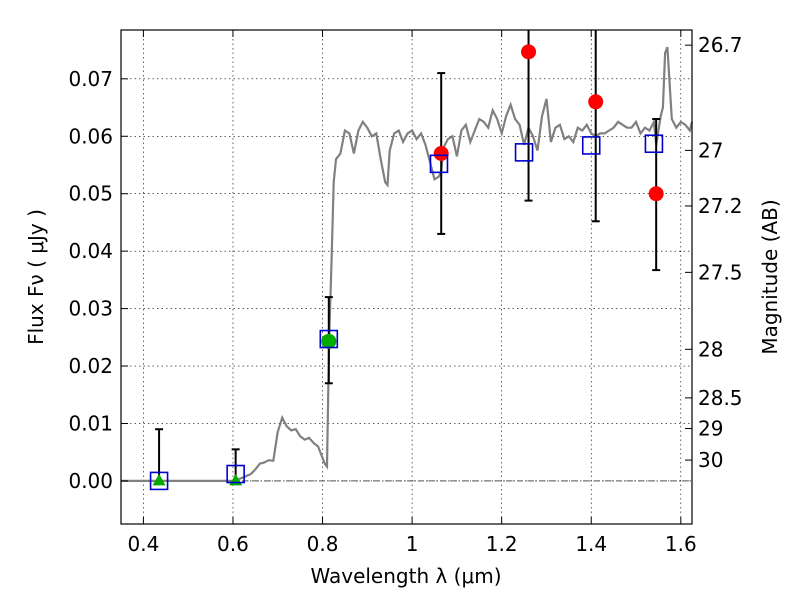 This screenshot has width=800, height=600. Describe the element at coordinates (90, 136) in the screenshot. I see `y-tick-label: 0.06` at that location.